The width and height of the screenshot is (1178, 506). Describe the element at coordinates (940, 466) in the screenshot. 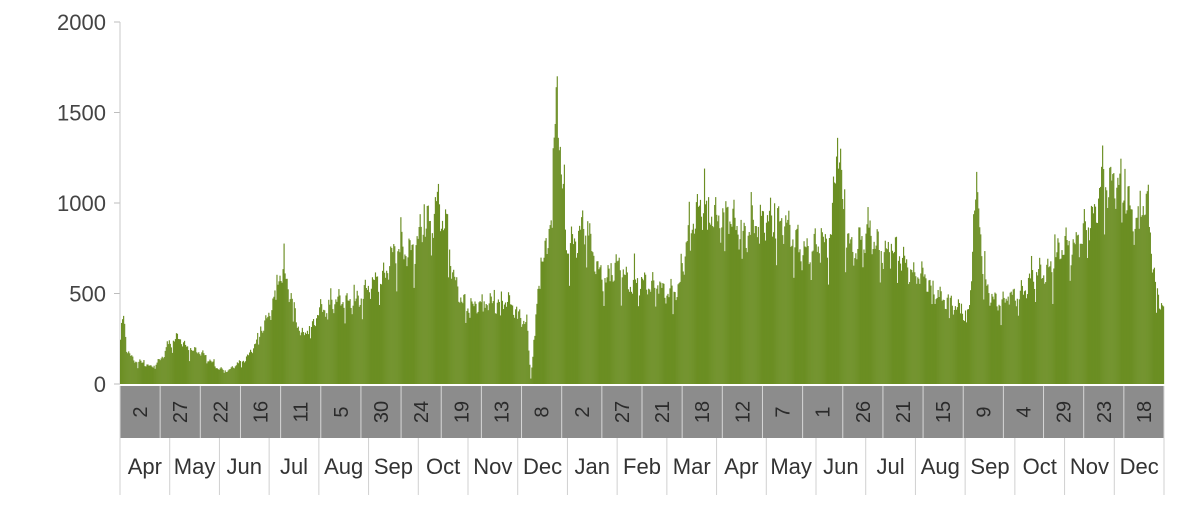

I see `month-label: Aug` at that location.